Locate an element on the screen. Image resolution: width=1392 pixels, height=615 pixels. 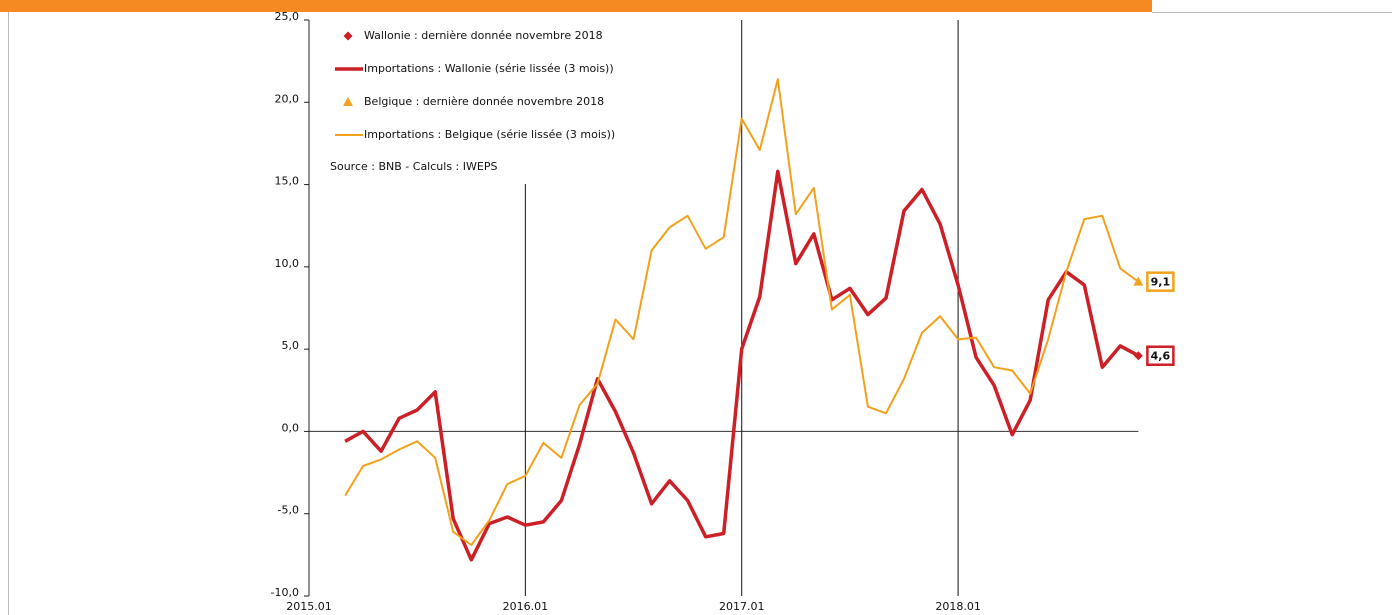
x-tick-label: 2015.01 is located at coordinates (309, 606).